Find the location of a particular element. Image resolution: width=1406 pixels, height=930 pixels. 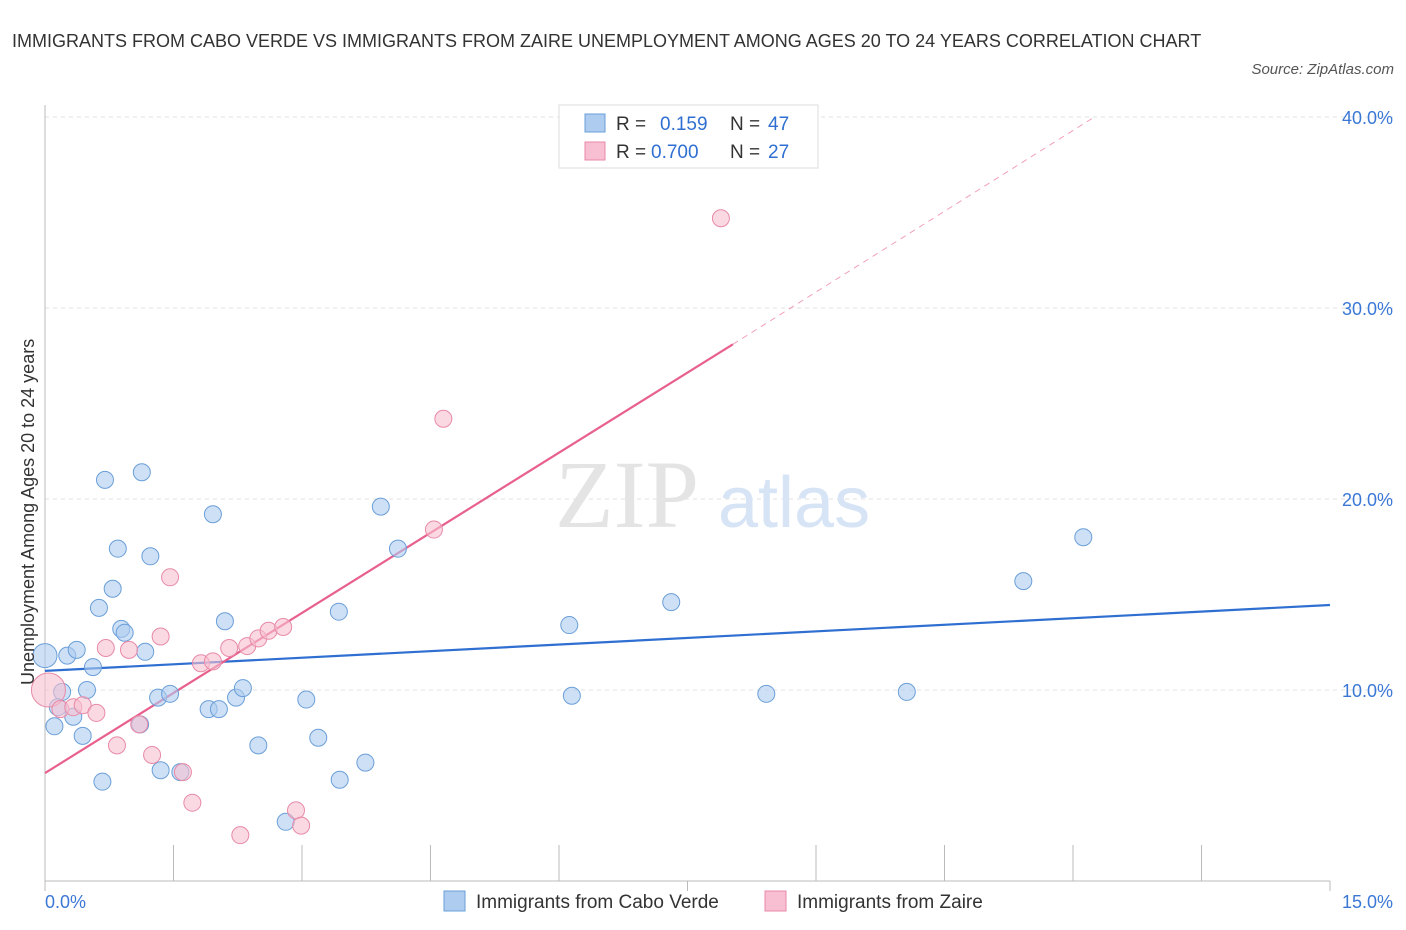

bottom-legend-swatch-cabo-verde is located at coordinates (454, 901).